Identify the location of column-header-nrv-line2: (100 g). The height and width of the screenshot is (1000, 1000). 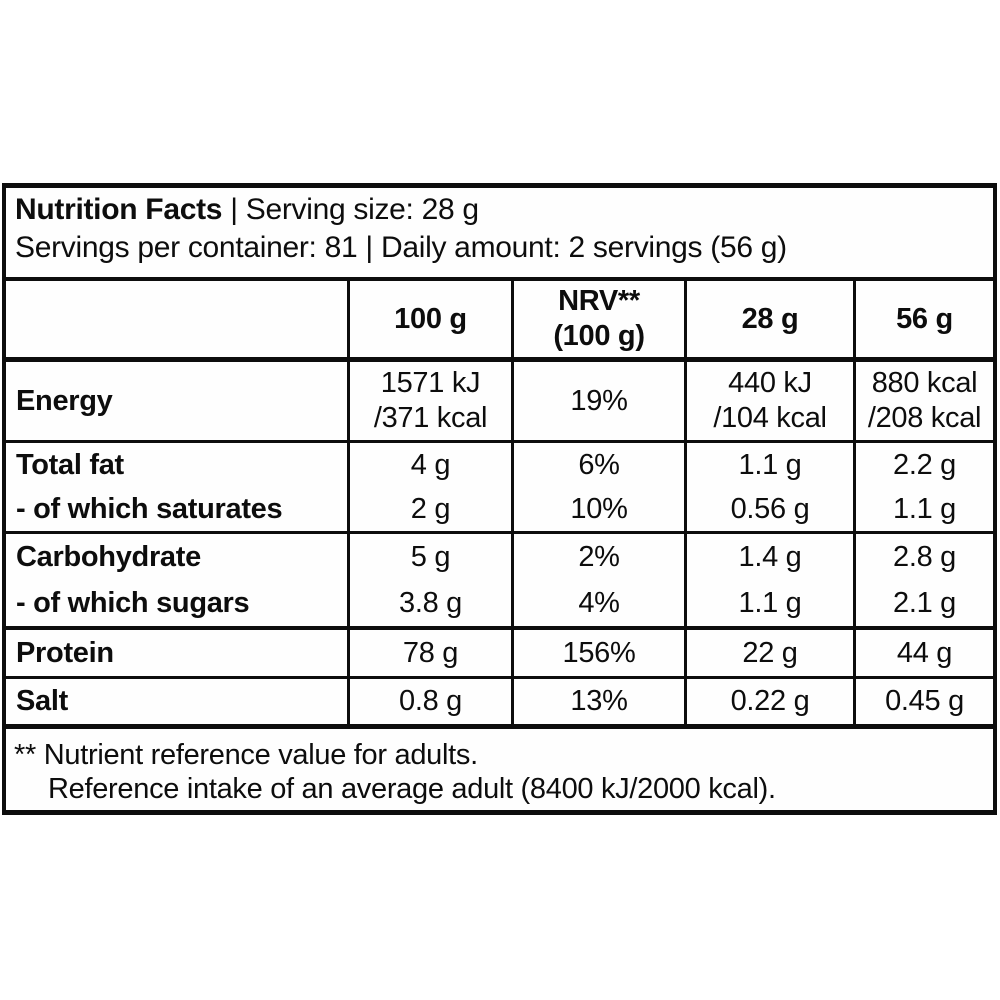
(599, 336).